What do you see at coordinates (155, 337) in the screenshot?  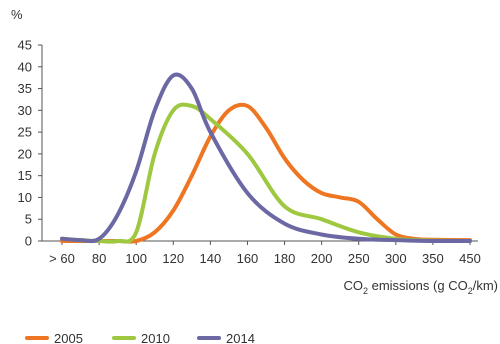 I see `legend-label-2010: 2010` at bounding box center [155, 337].